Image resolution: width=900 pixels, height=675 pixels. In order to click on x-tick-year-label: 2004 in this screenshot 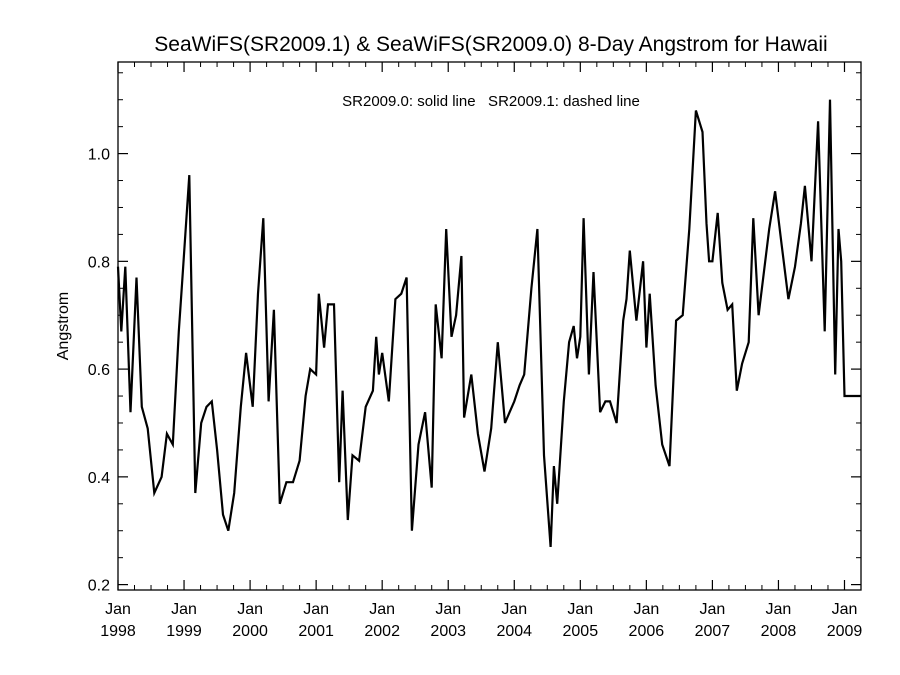, I will do `click(514, 631)`.